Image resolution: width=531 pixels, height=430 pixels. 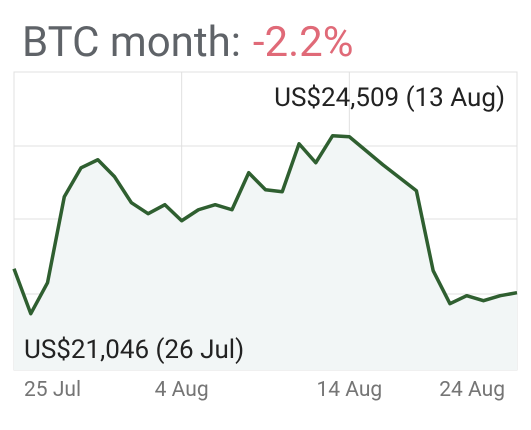 What do you see at coordinates (134, 350) in the screenshot?
I see `min-label: US$21,046 (26 Jul)` at bounding box center [134, 350].